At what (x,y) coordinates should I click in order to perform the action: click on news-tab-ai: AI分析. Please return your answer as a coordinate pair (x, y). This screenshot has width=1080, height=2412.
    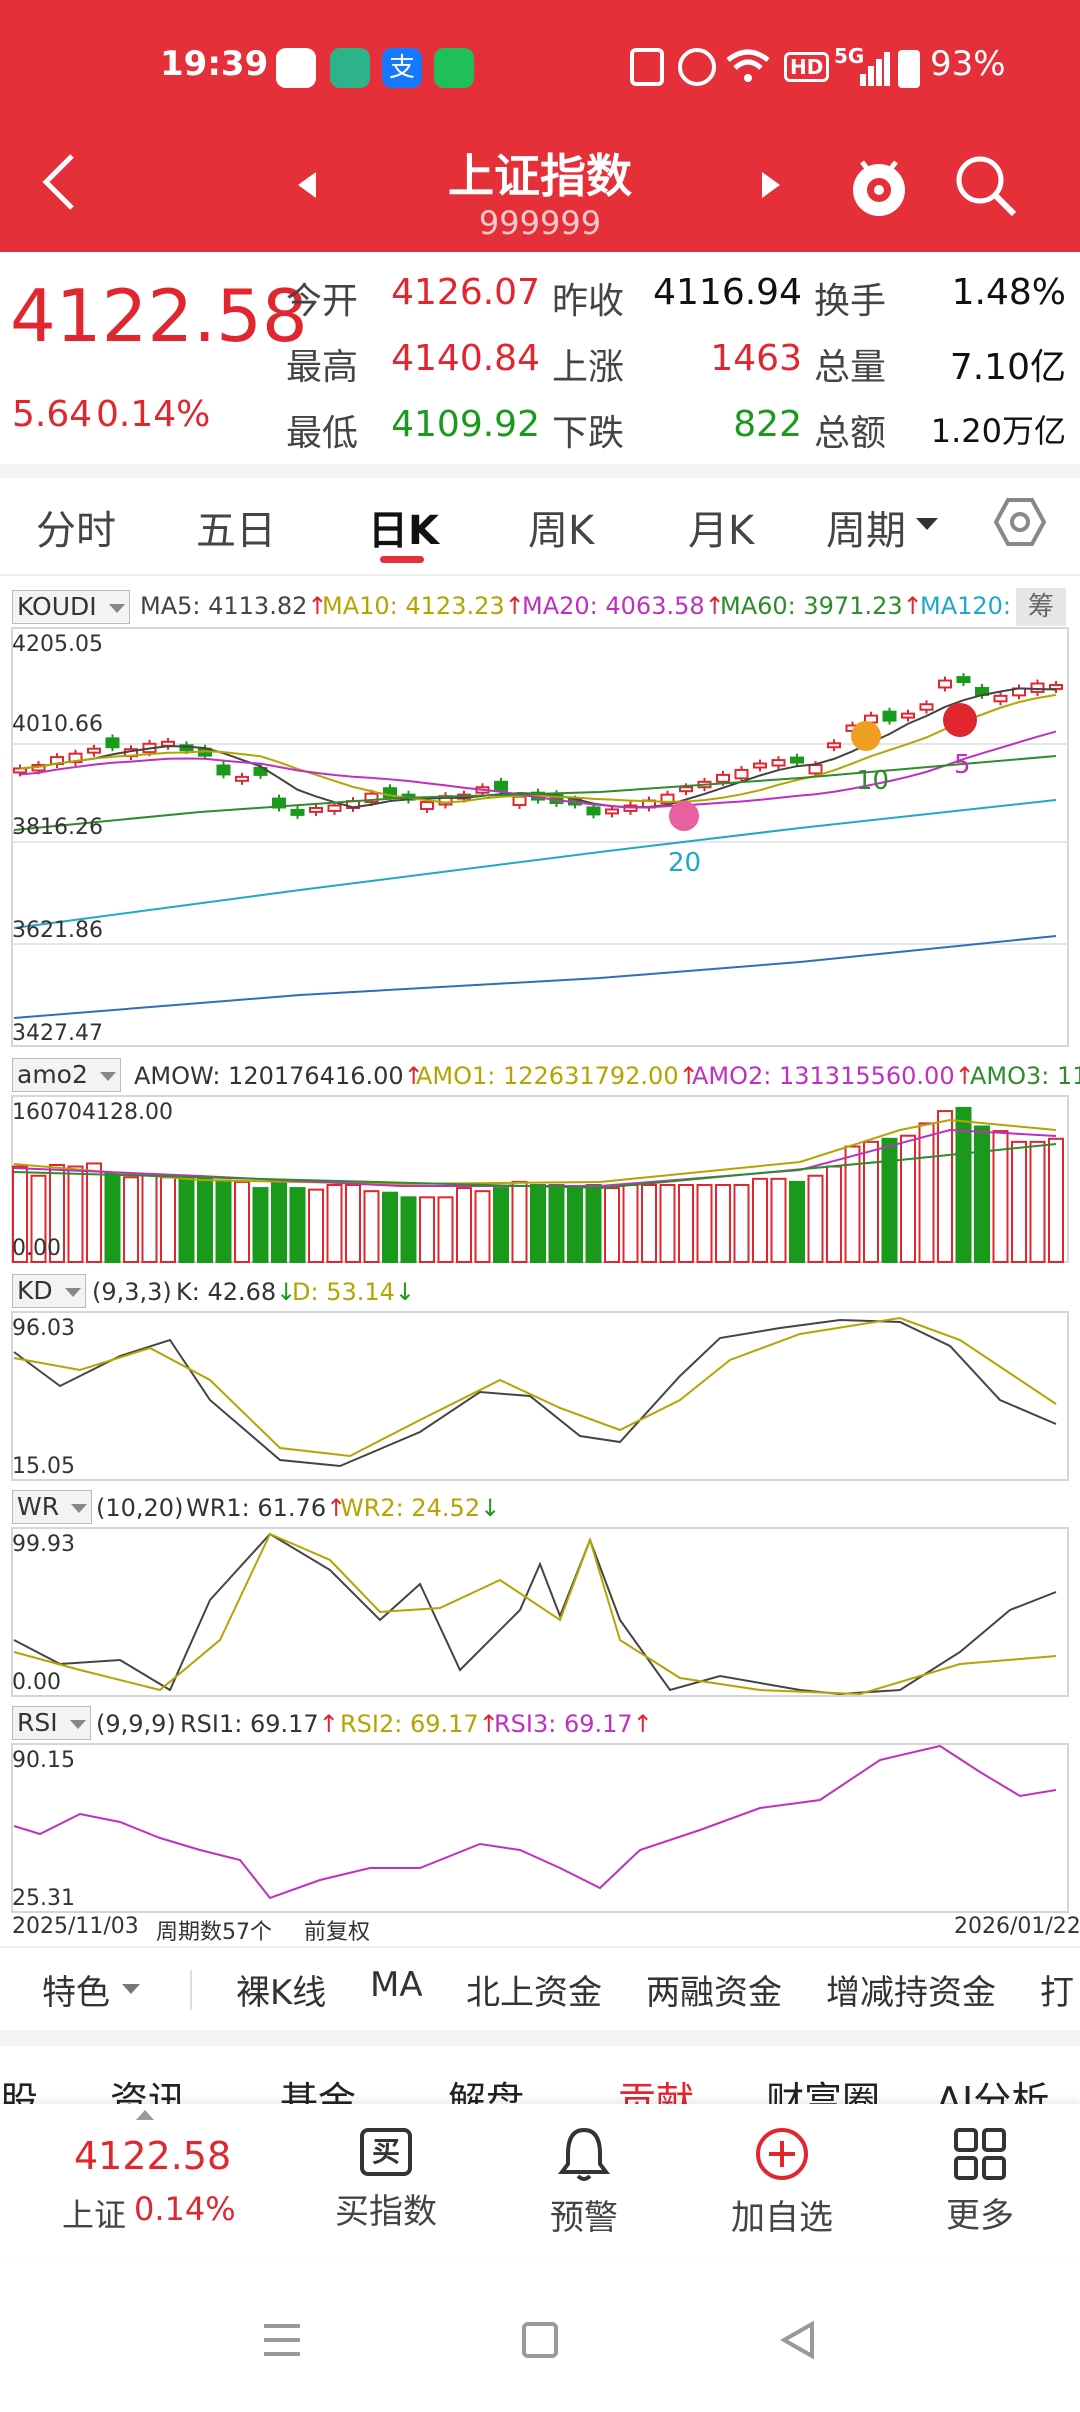
    Looking at the image, I should click on (993, 2091).